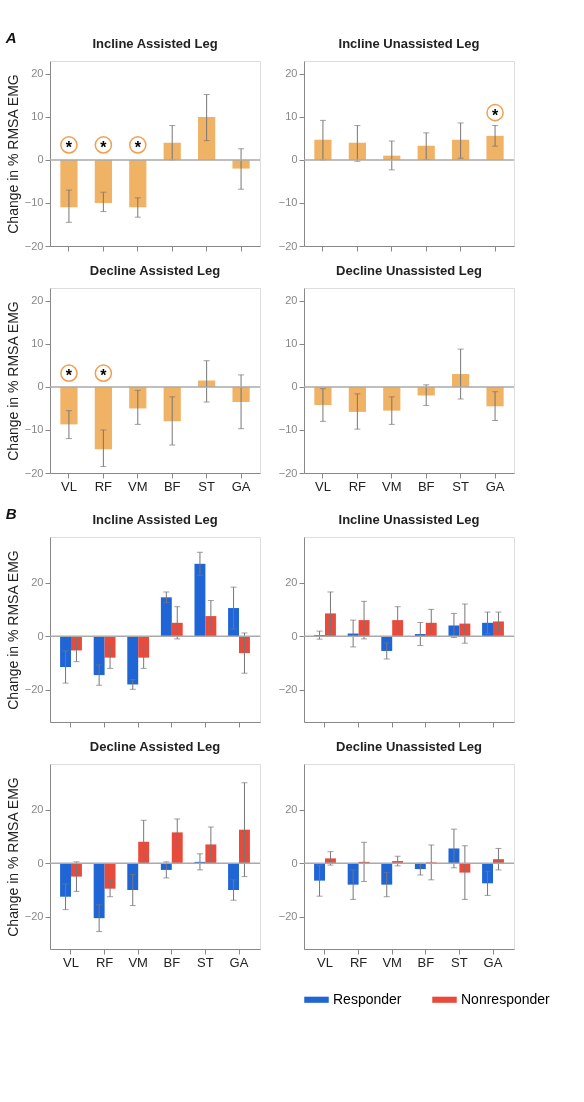  What do you see at coordinates (506, 998) in the screenshot?
I see `legend-label: Nonresponder` at bounding box center [506, 998].